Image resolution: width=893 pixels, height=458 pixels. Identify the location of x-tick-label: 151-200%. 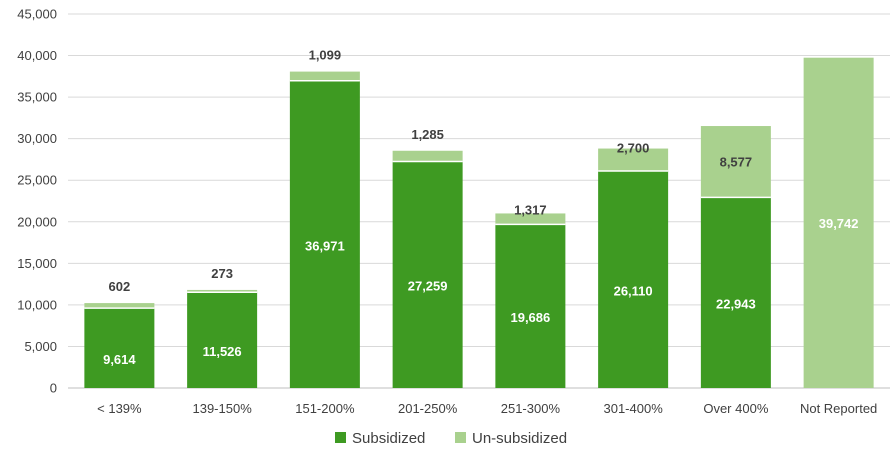
(325, 408).